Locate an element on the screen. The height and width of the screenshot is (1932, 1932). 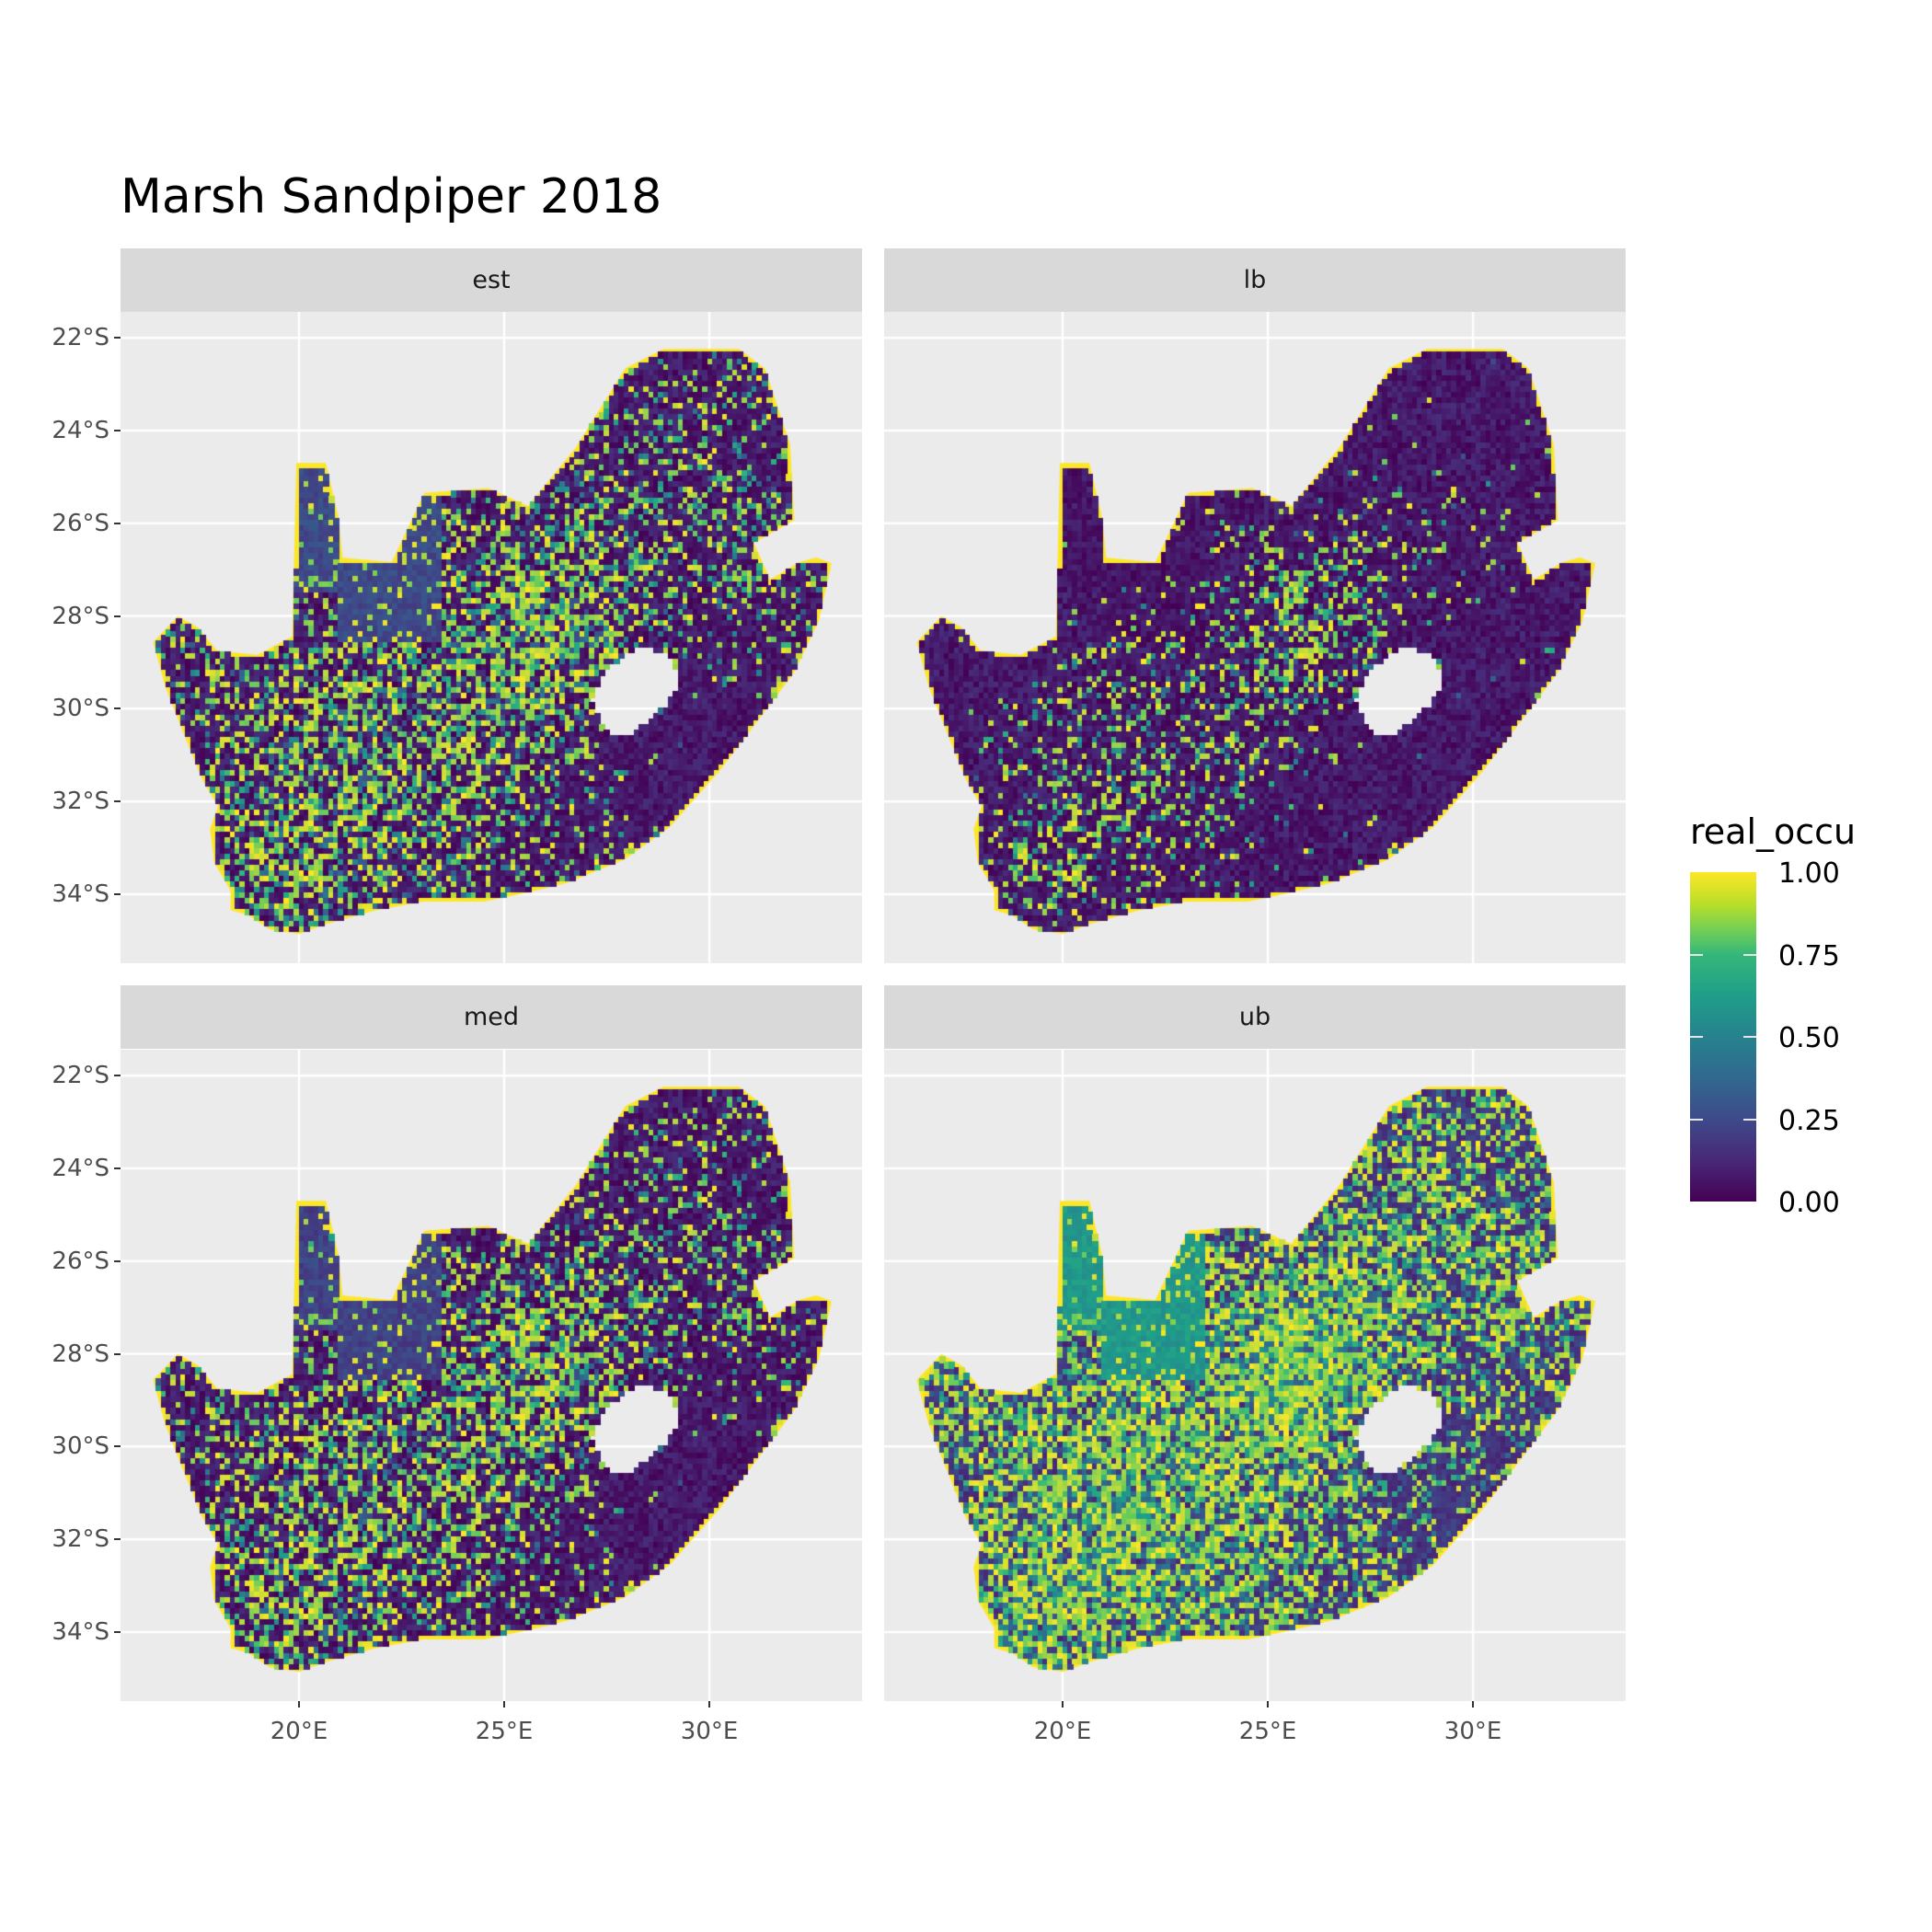
occupancy-raster-lb is located at coordinates (1255, 637).